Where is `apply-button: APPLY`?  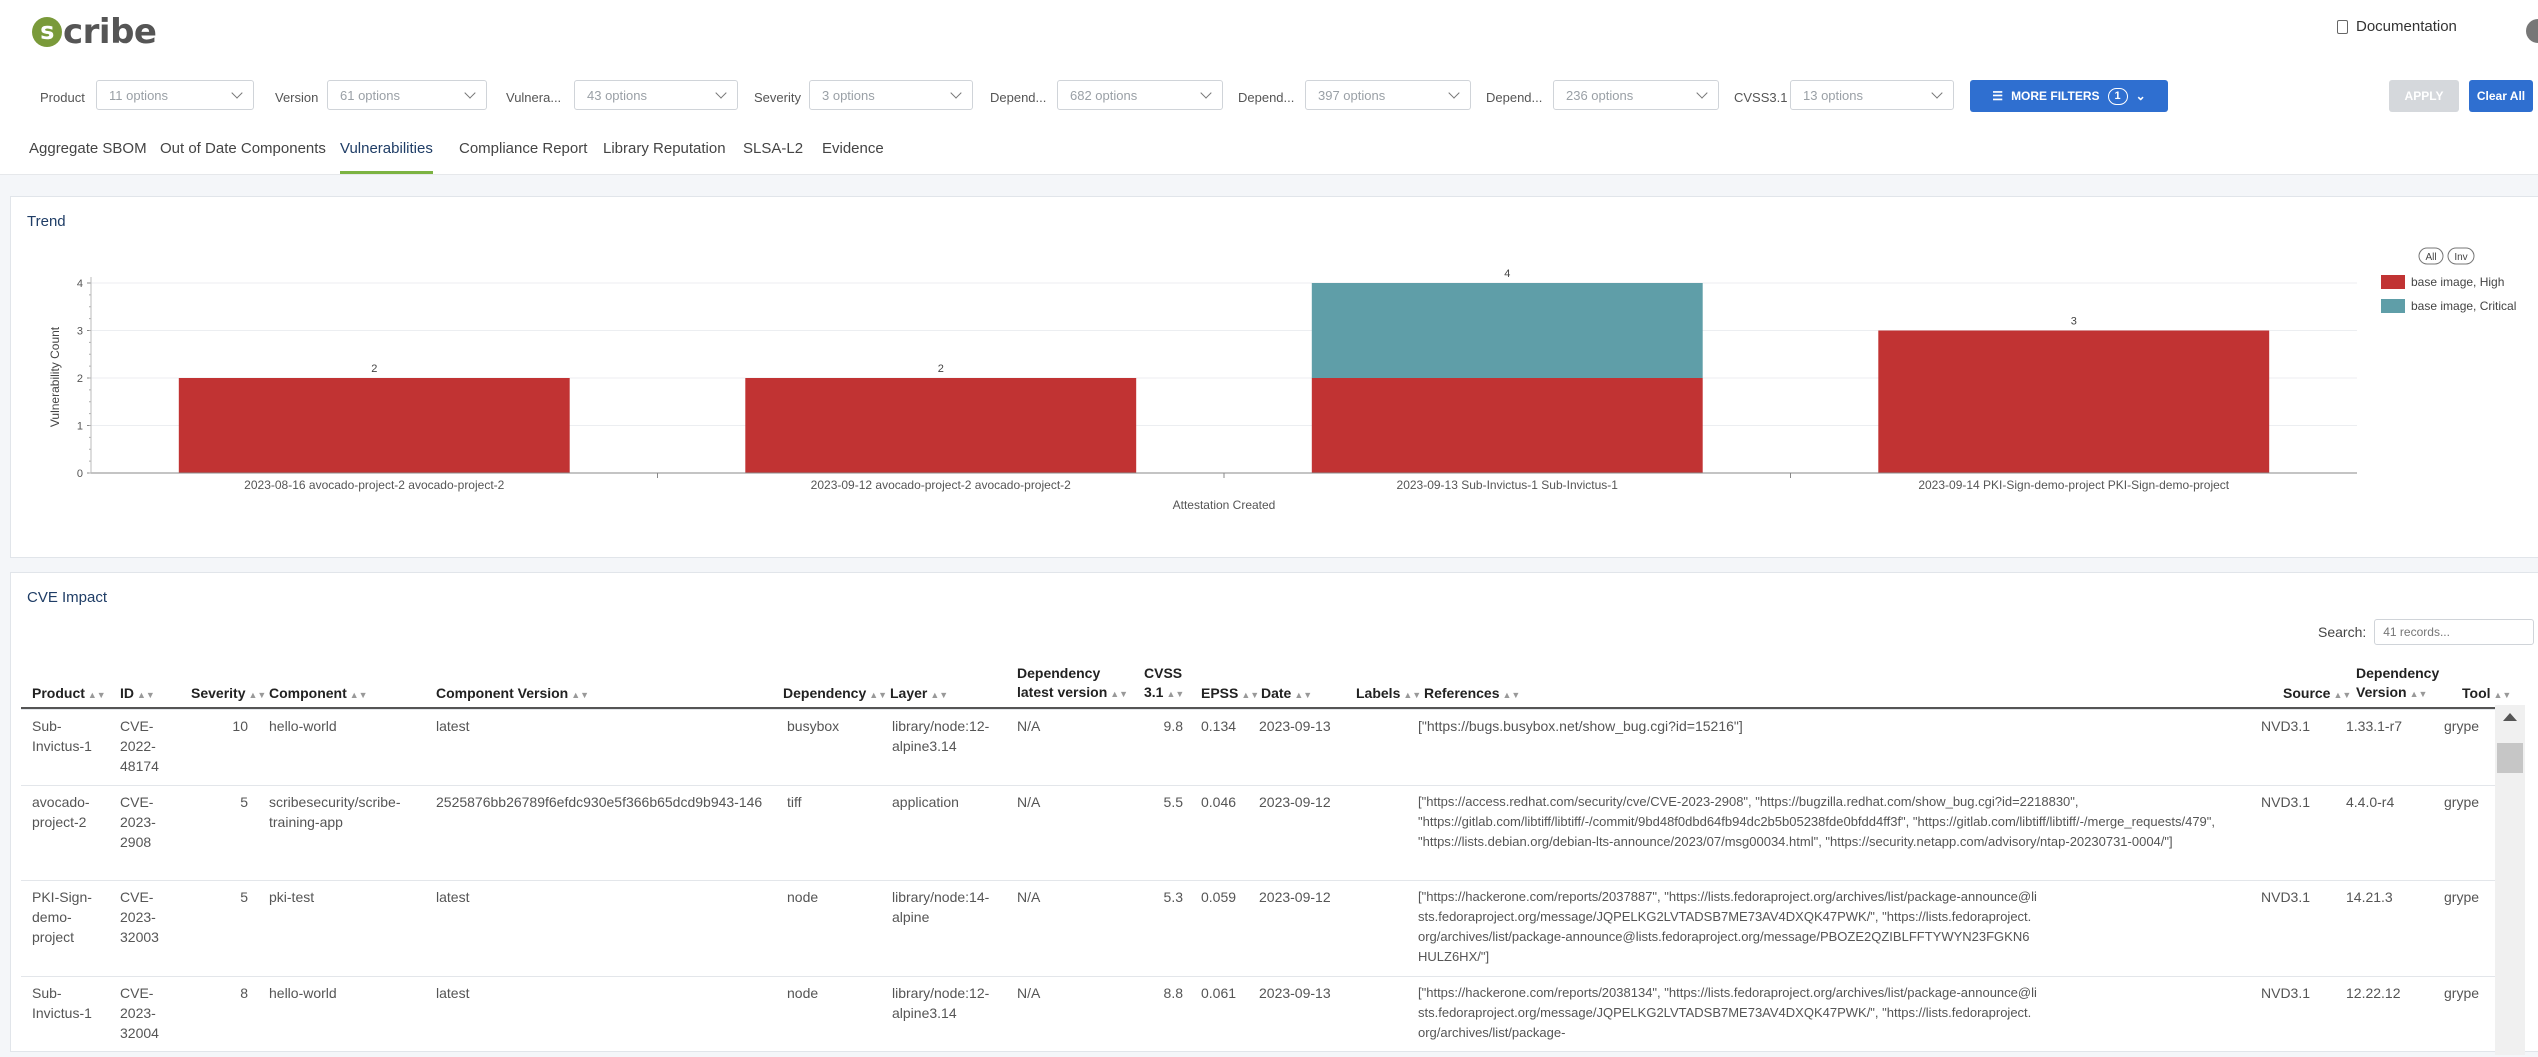
apply-button: APPLY is located at coordinates (2424, 96).